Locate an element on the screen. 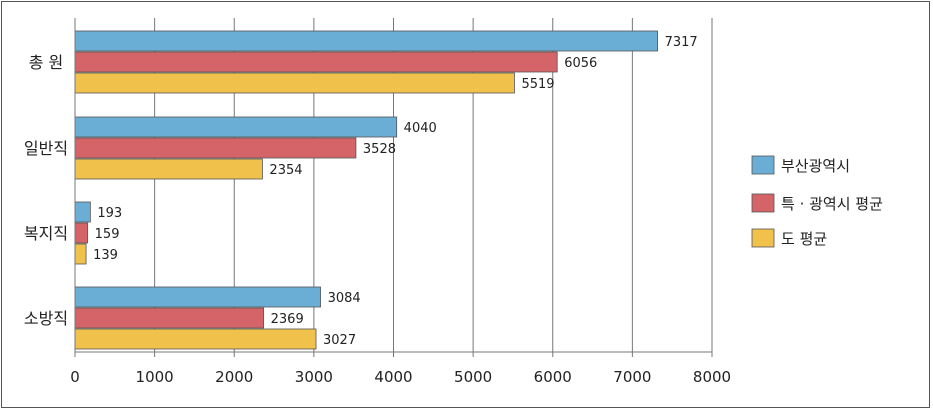  x-tick-label: 3000 is located at coordinates (314, 377).